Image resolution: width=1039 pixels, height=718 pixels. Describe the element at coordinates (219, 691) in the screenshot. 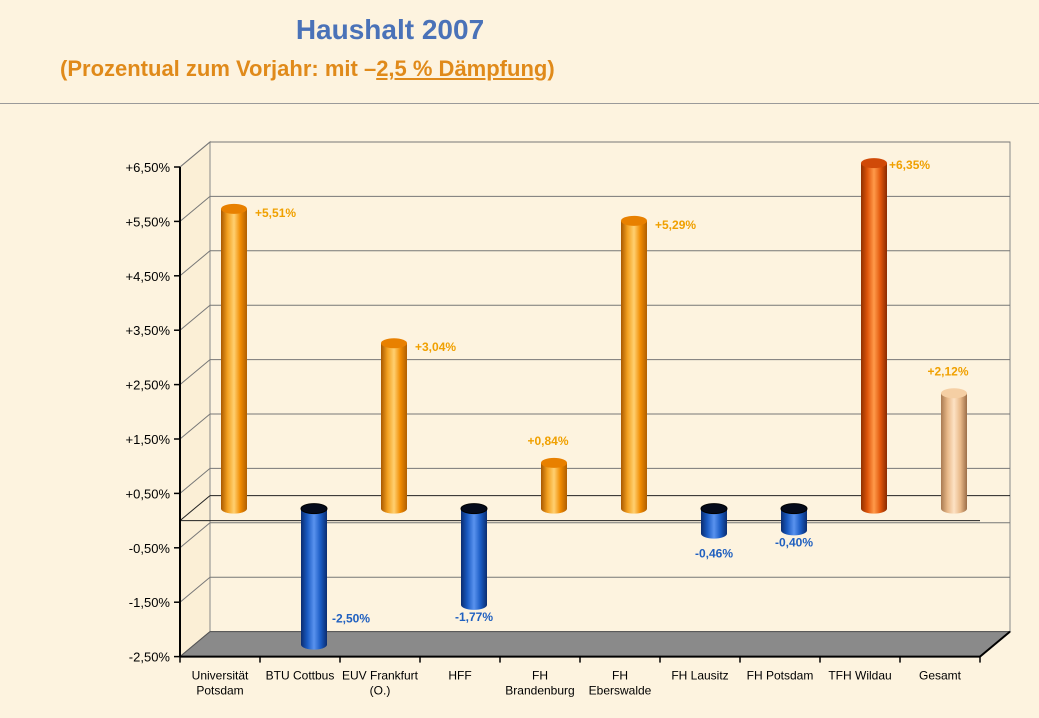

I see `x-category-label: Potsdam` at that location.